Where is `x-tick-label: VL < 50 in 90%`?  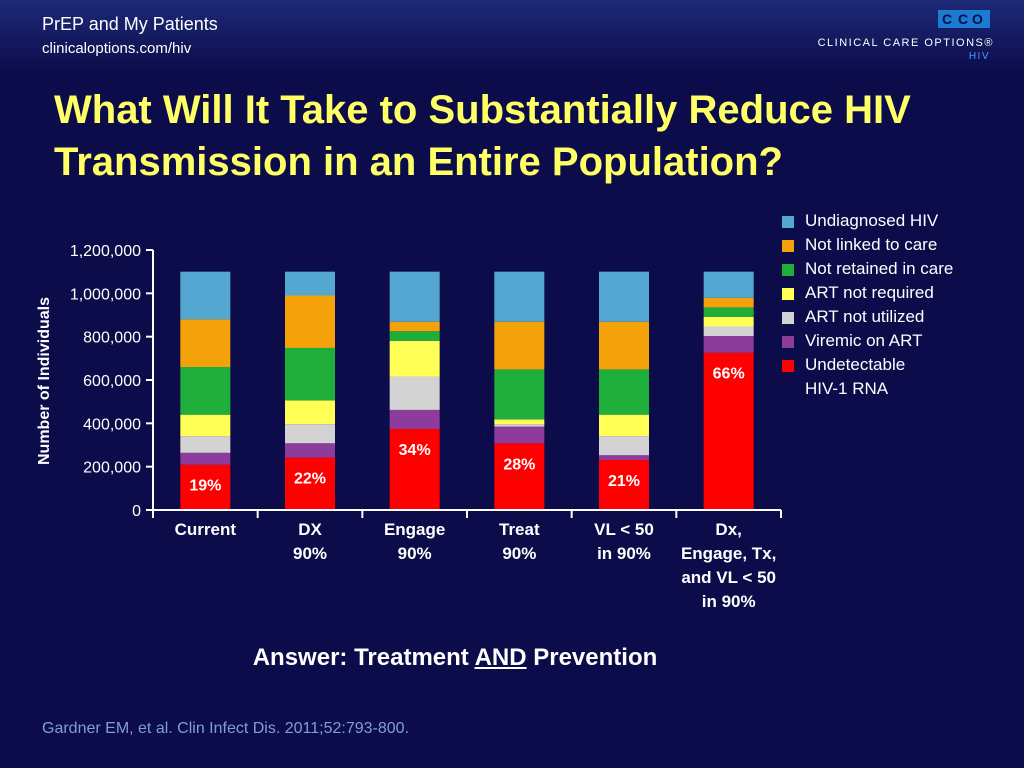
x-tick-label: VL < 50 in 90% is located at coordinates (624, 541).